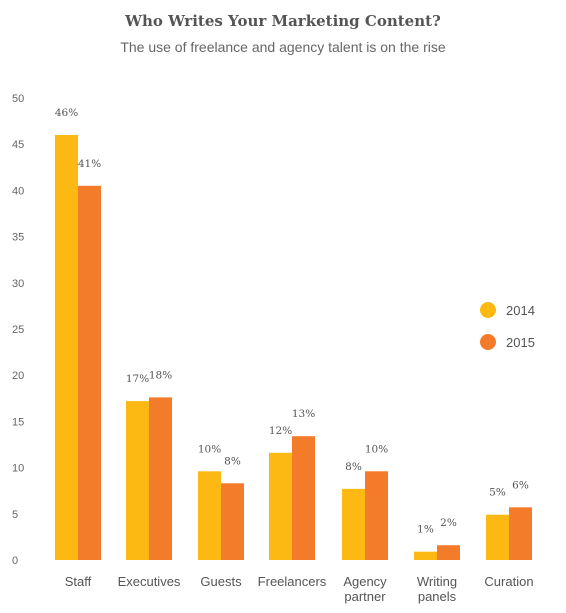 This screenshot has width=566, height=613. I want to click on category-label: Curation, so click(508, 581).